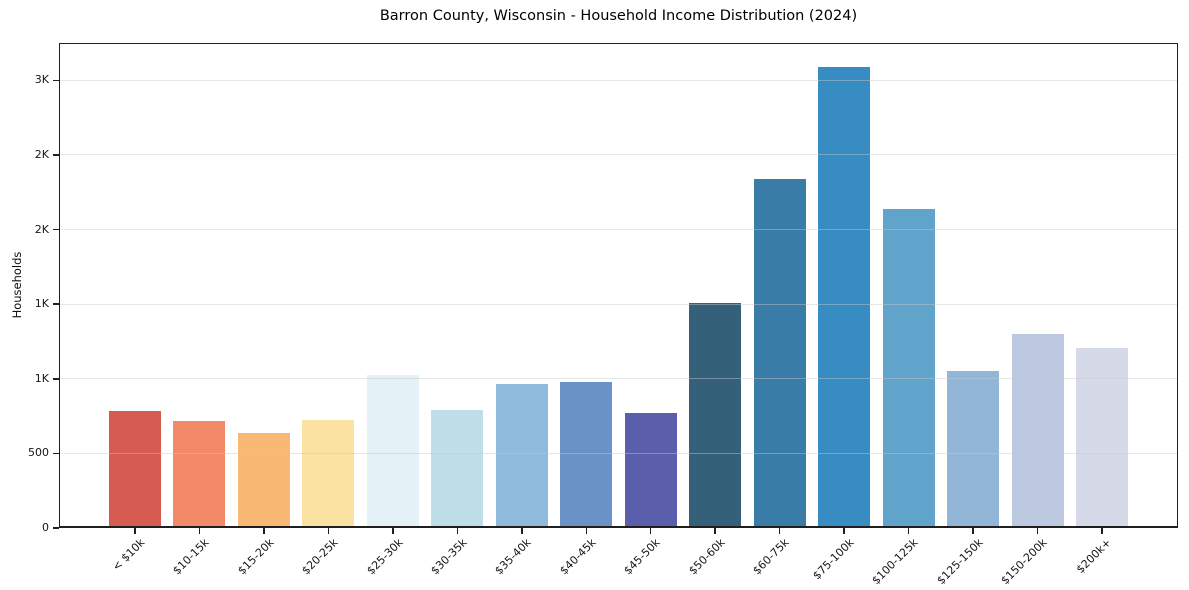  I want to click on x-tick-label: $200k+, so click(1094, 556).